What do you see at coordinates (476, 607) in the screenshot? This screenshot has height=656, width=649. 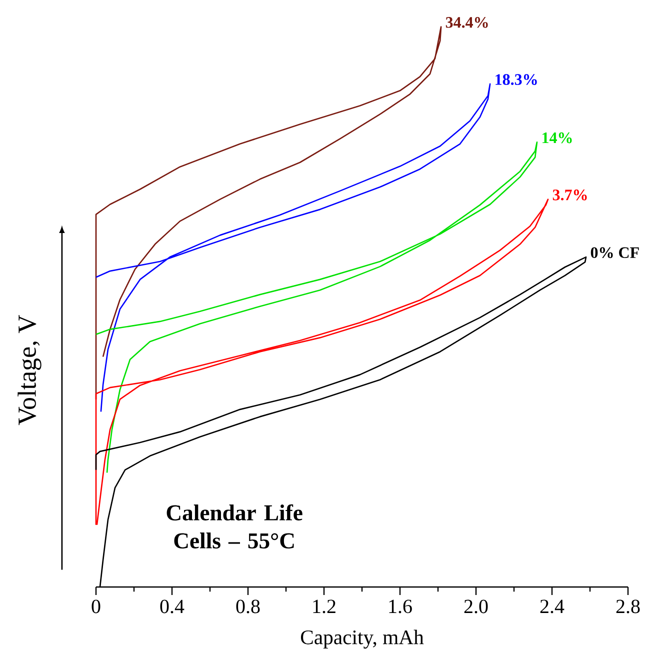 I see `x-tick-label: 2.0` at bounding box center [476, 607].